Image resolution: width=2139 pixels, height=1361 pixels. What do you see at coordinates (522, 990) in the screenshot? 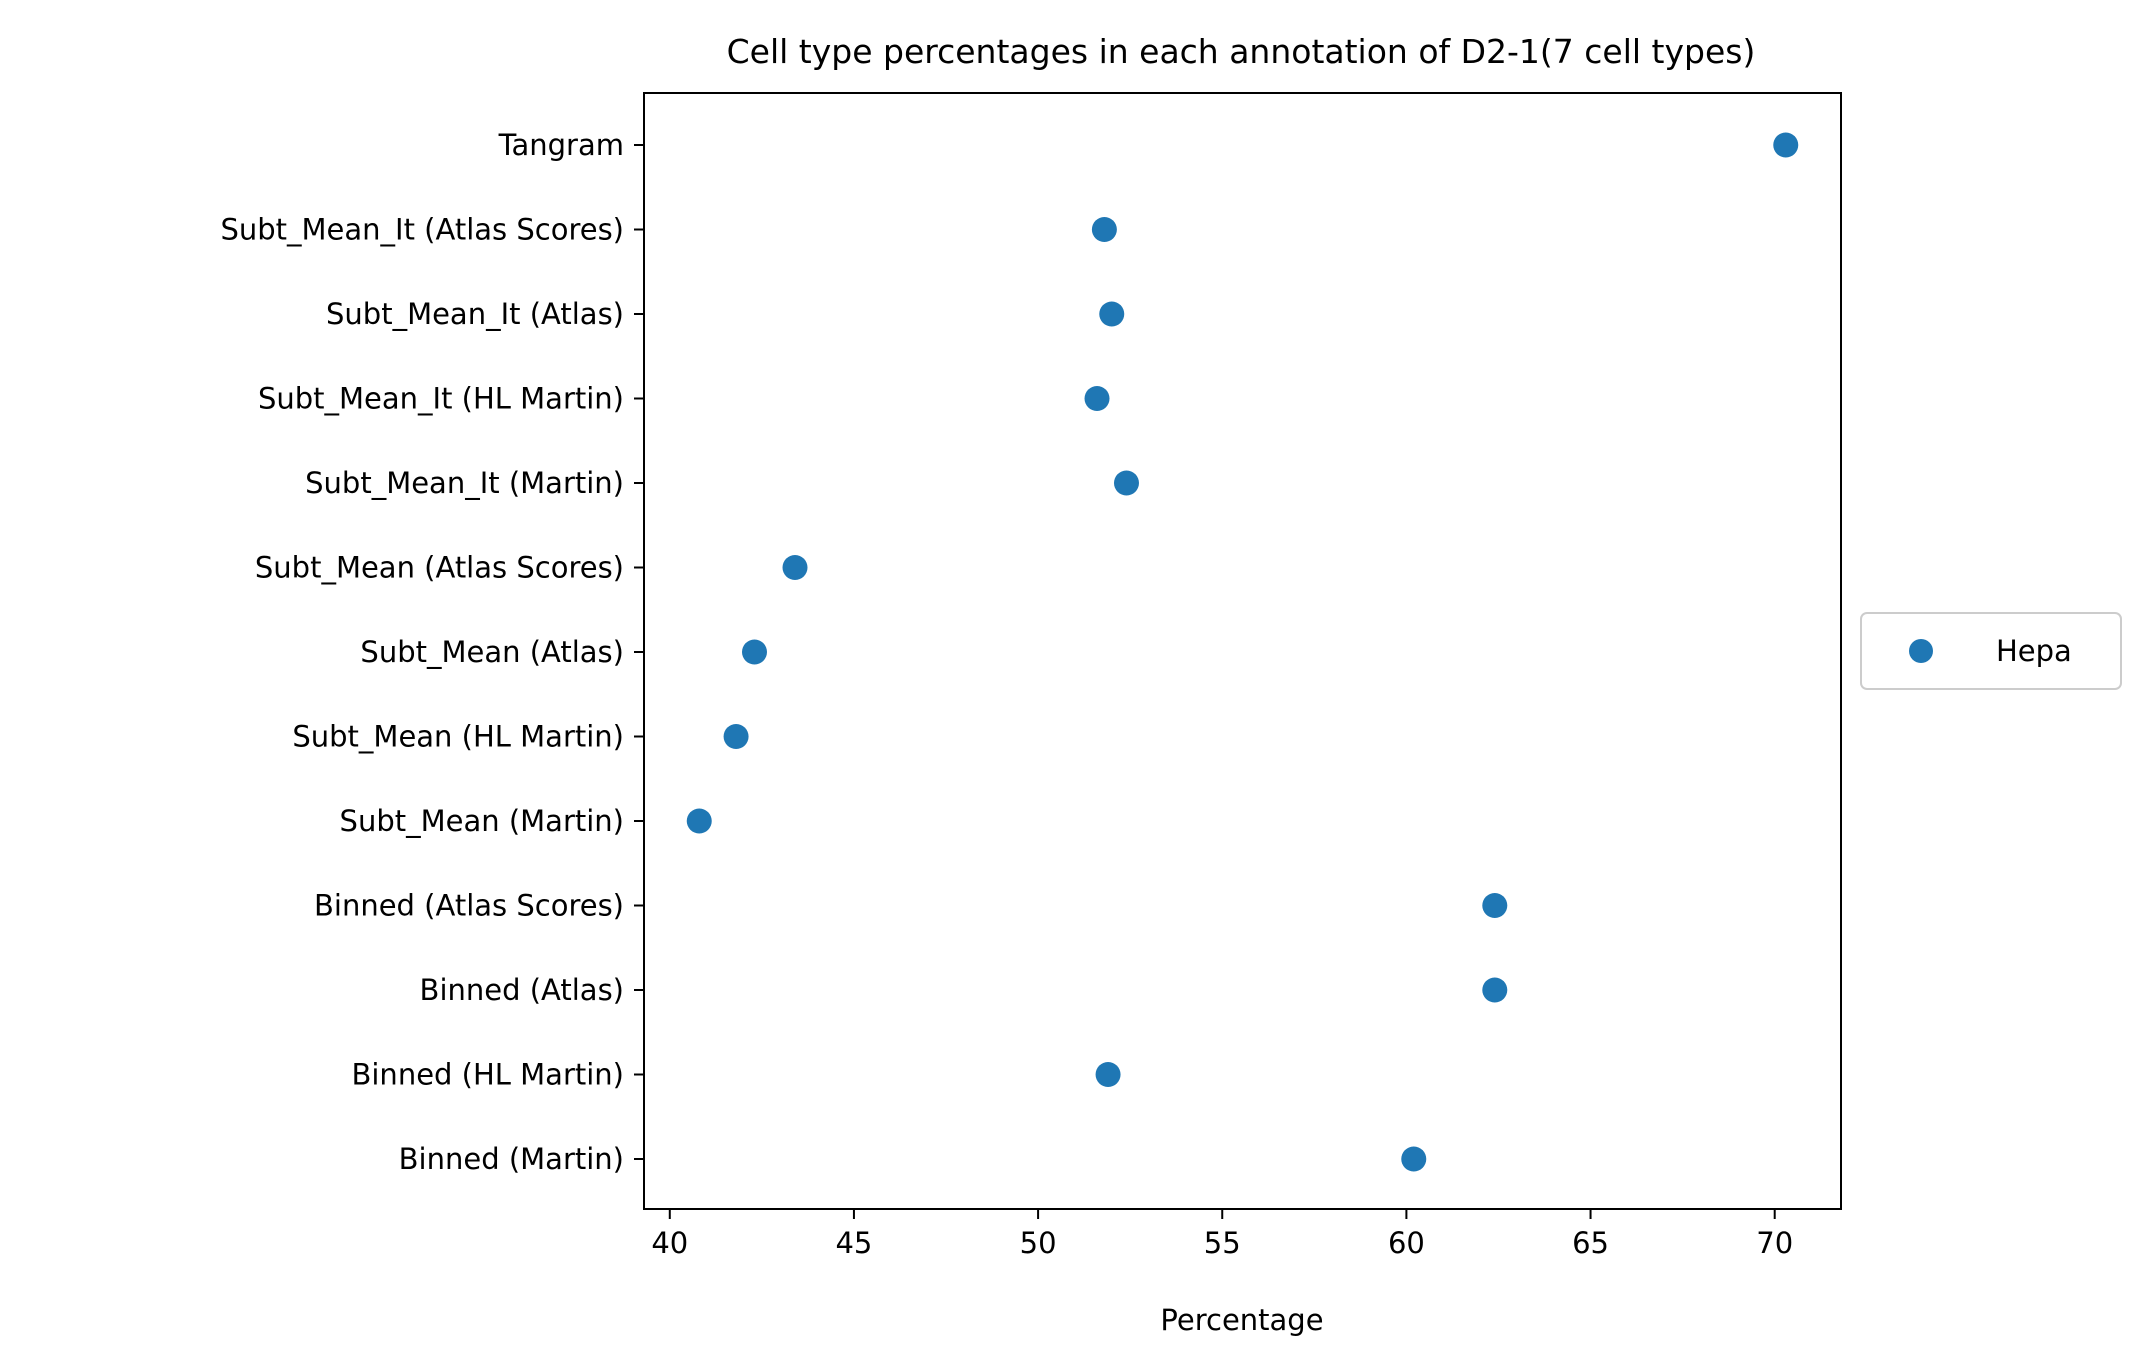
I see `y-tick-label: Binned (Atlas)` at bounding box center [522, 990].